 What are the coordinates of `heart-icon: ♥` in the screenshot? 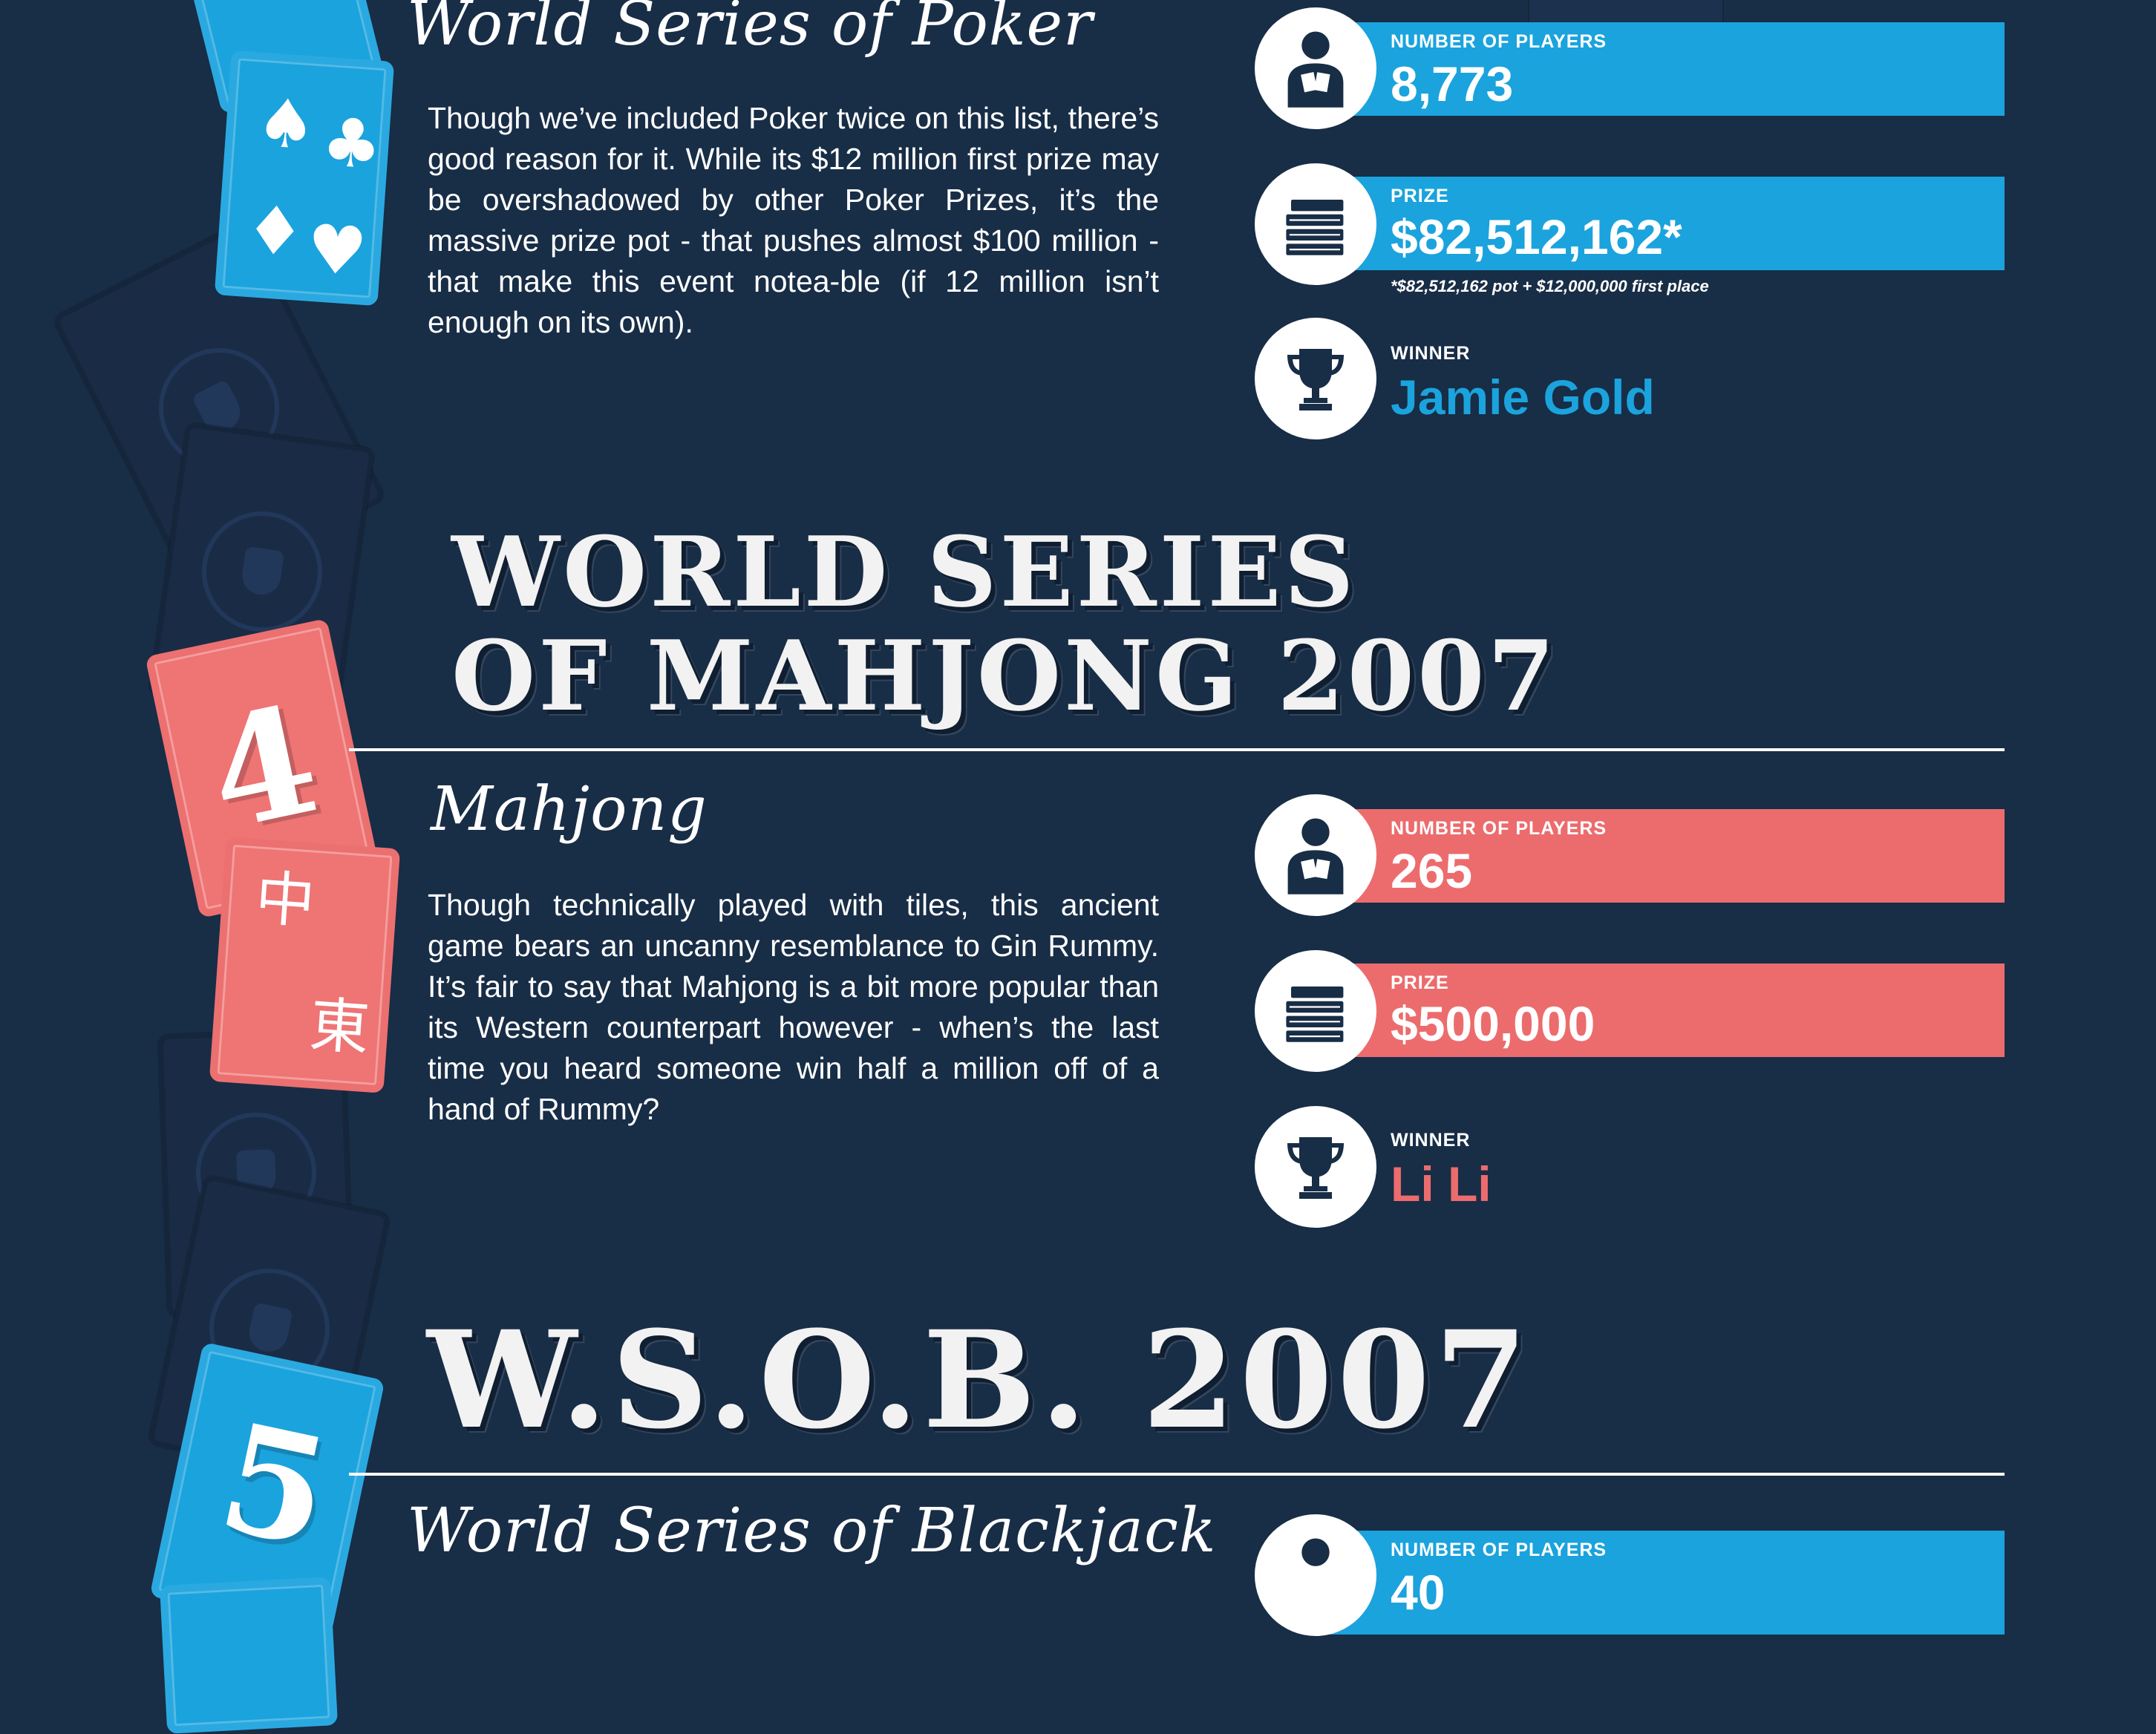 It's located at (337, 250).